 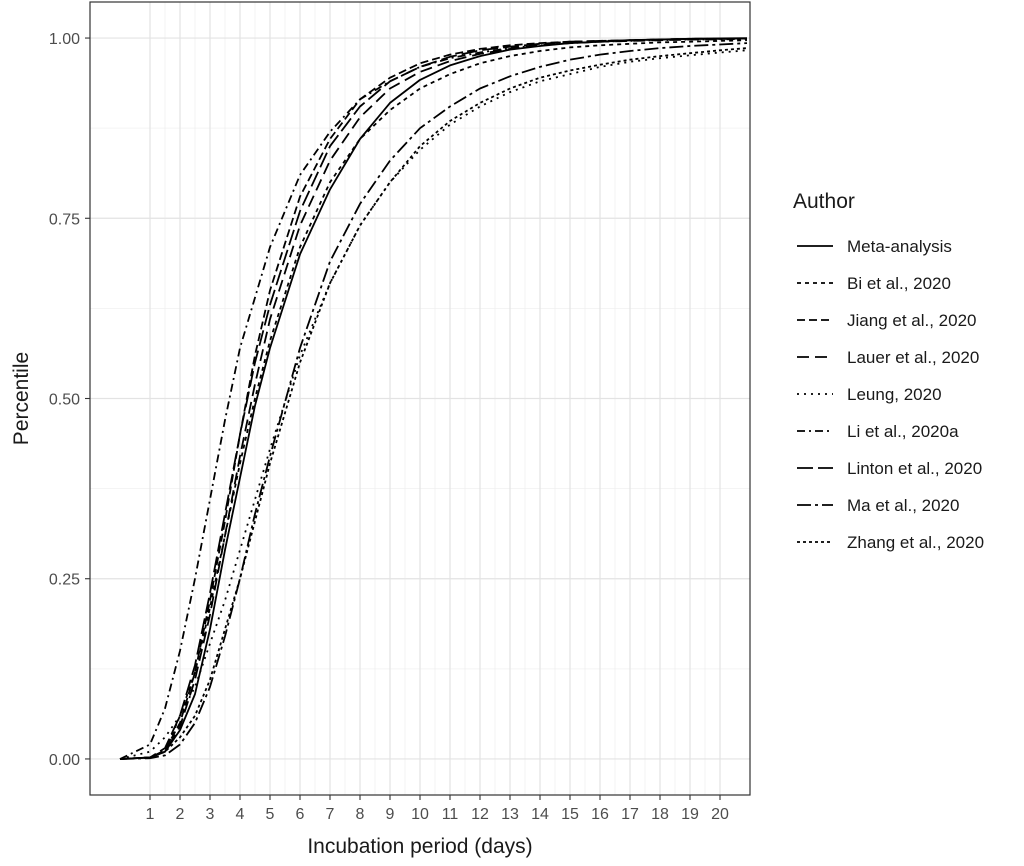 What do you see at coordinates (903, 505) in the screenshot?
I see `legend-label: Ma et al., 2020` at bounding box center [903, 505].